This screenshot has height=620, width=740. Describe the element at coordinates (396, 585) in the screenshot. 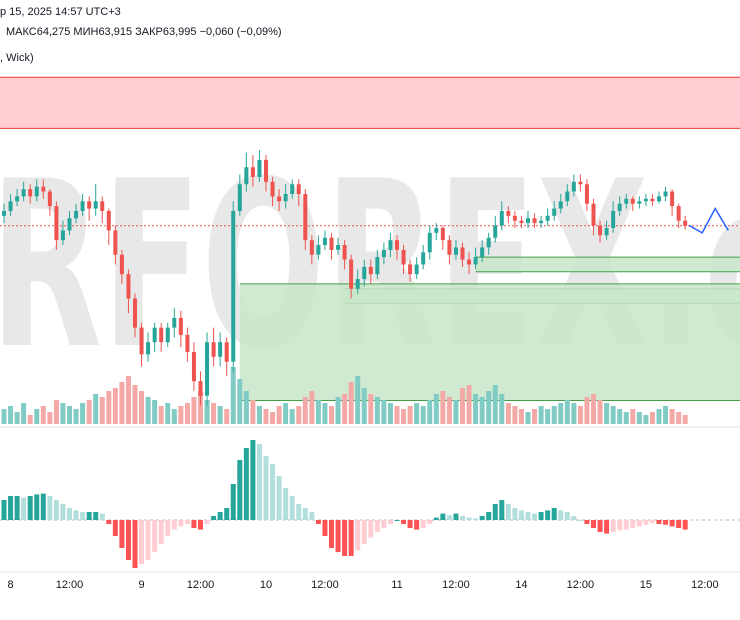

I see `time-axis-label: 11` at that location.